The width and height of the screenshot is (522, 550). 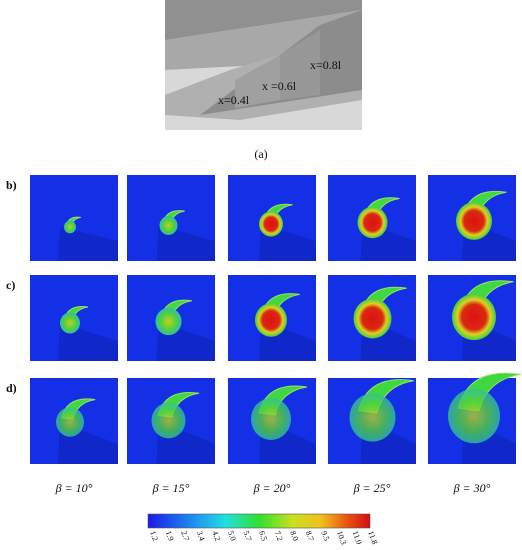 What do you see at coordinates (74, 488) in the screenshot?
I see `column-label: β = 10°` at bounding box center [74, 488].